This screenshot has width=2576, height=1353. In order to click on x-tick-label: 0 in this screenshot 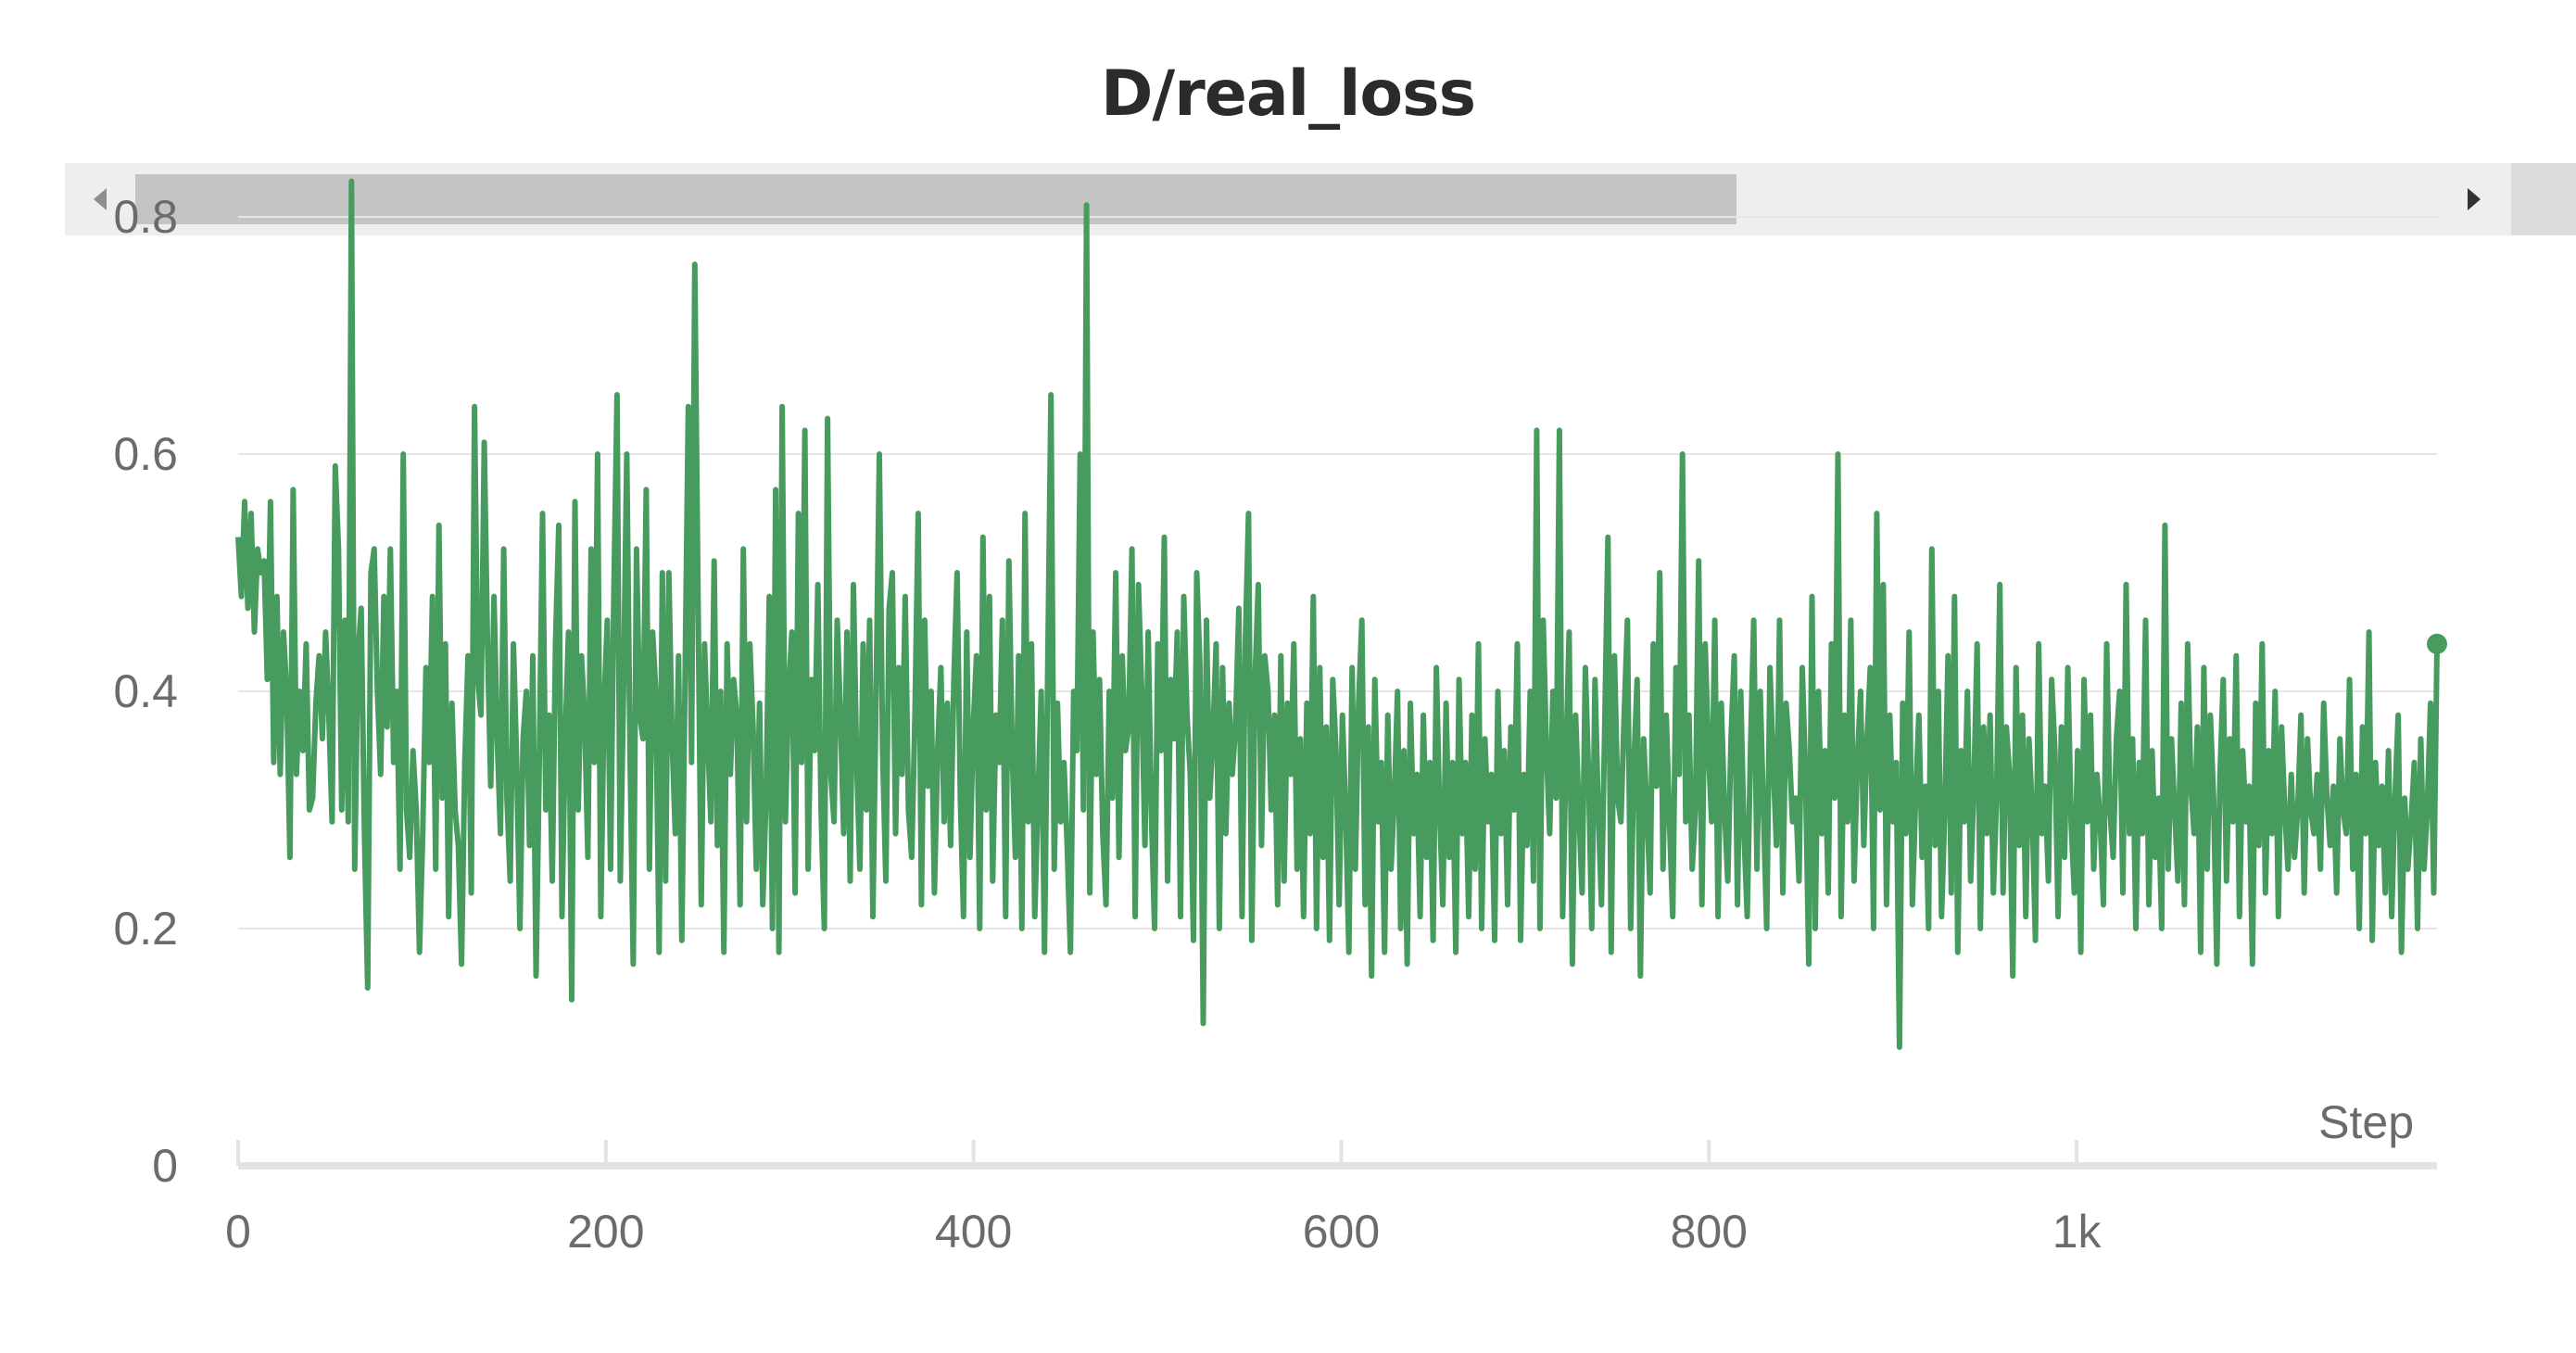, I will do `click(238, 1232)`.